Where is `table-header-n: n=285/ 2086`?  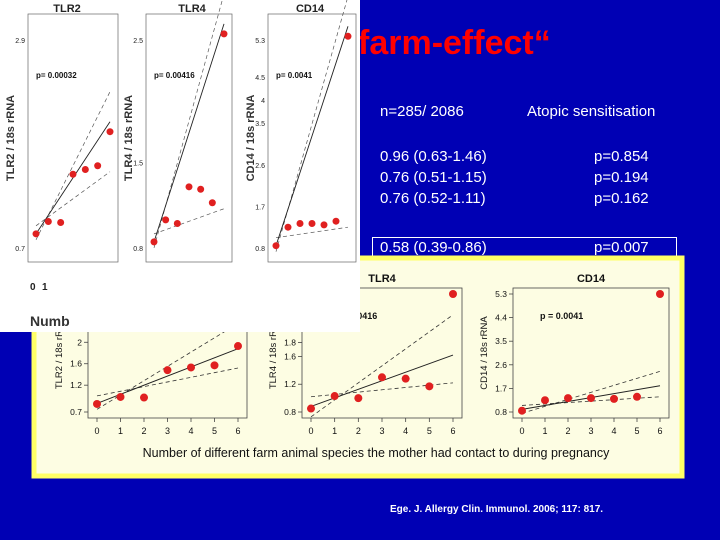 table-header-n: n=285/ 2086 is located at coordinates (422, 111).